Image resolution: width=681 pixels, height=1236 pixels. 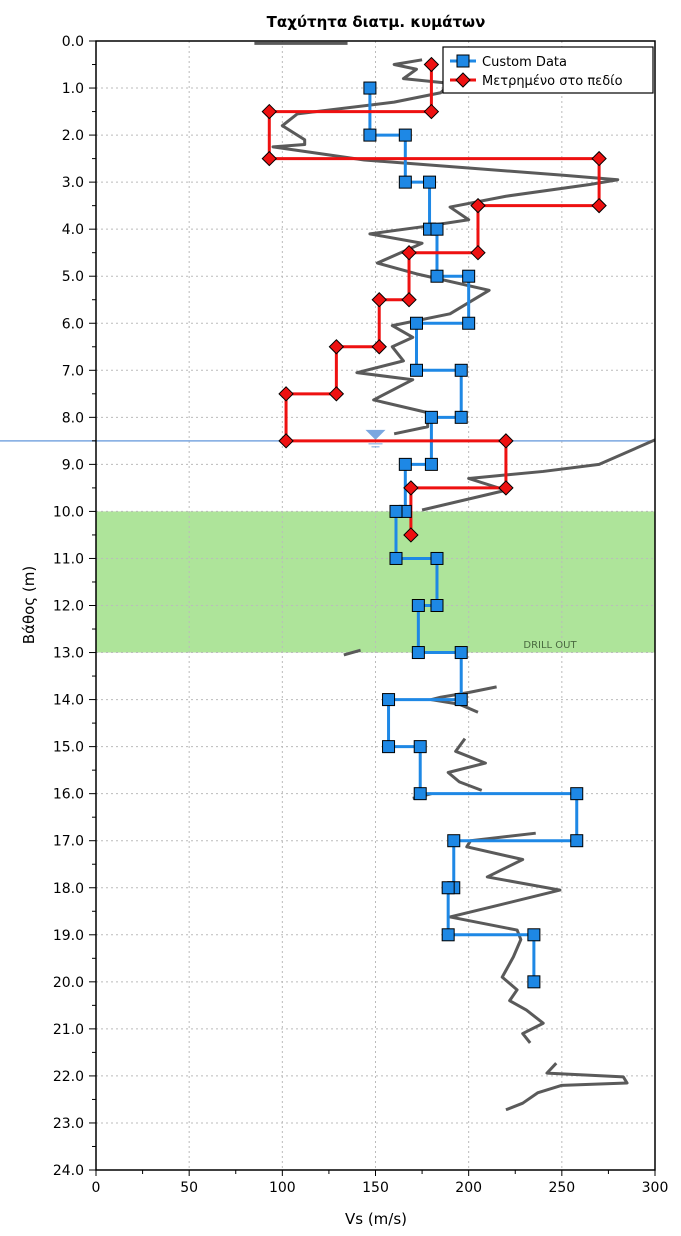 What do you see at coordinates (463, 61) in the screenshot?
I see `legend-square-marker` at bounding box center [463, 61].